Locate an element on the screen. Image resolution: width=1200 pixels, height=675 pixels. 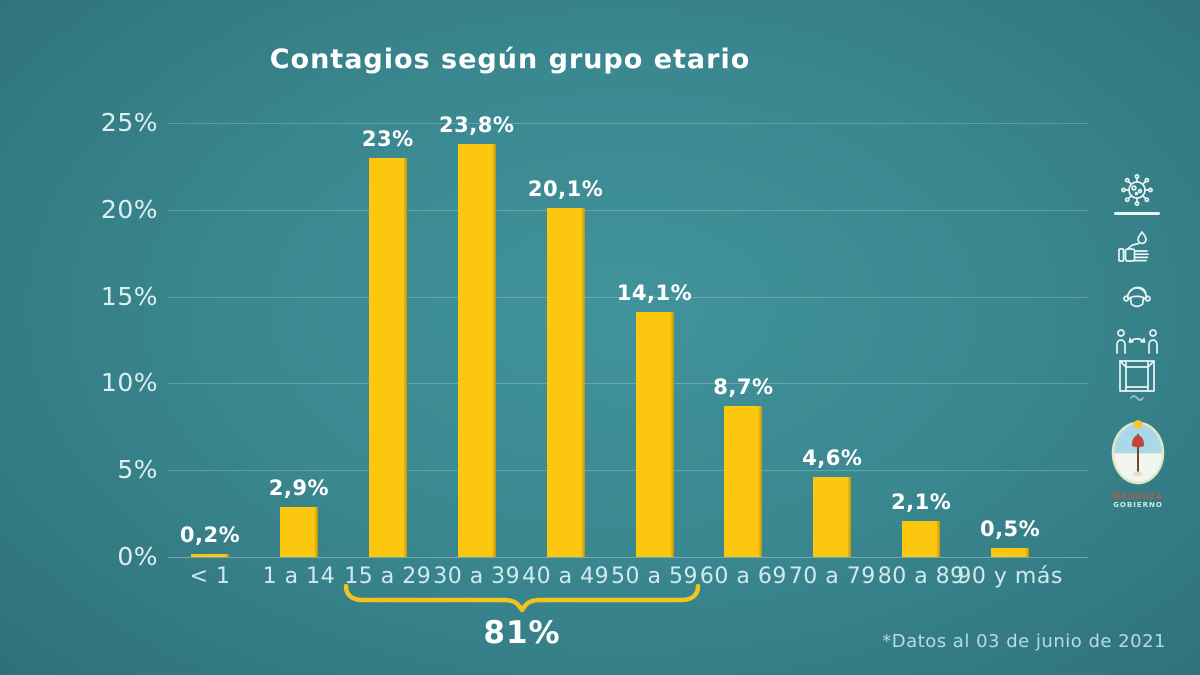
bar-value-label: 23,8% is located at coordinates (477, 124).